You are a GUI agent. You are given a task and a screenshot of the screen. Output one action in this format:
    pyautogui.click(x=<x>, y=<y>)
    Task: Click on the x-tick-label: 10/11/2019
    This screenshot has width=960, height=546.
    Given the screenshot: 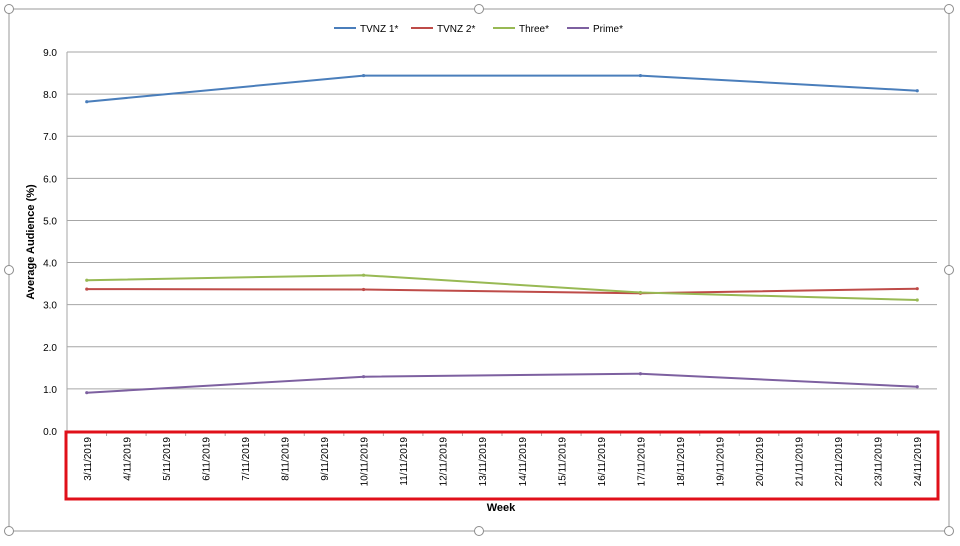 What is the action you would take?
    pyautogui.click(x=365, y=462)
    